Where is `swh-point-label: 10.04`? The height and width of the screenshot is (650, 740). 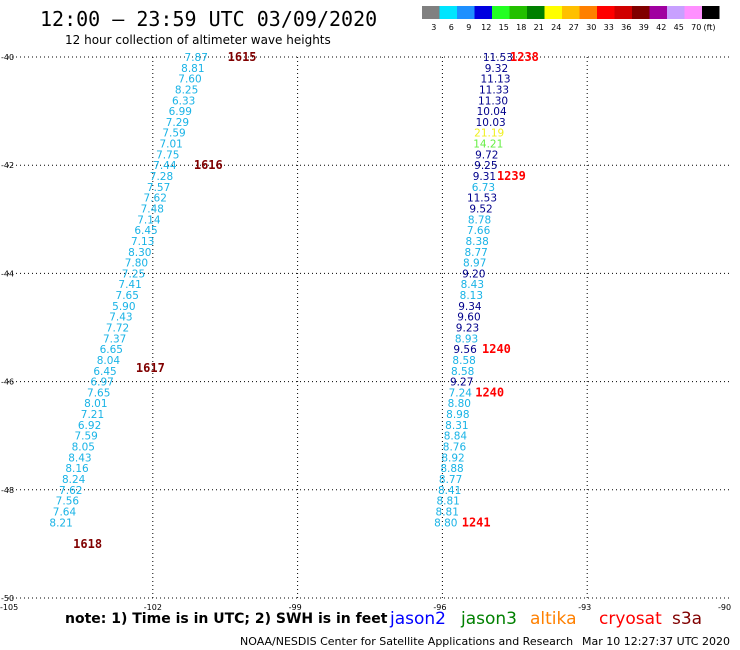 swh-point-label: 10.04 is located at coordinates (492, 112).